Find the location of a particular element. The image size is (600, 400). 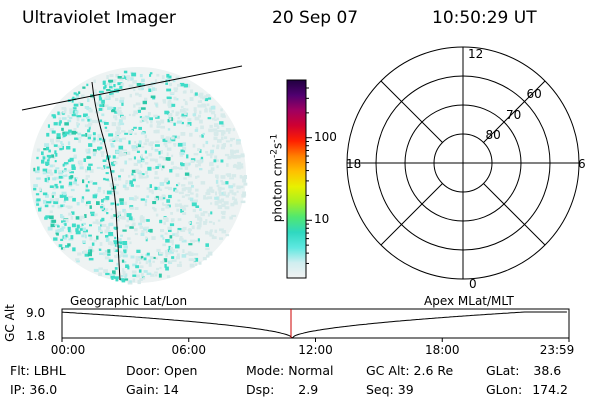

info-seq: Seq: 39 is located at coordinates (390, 389).